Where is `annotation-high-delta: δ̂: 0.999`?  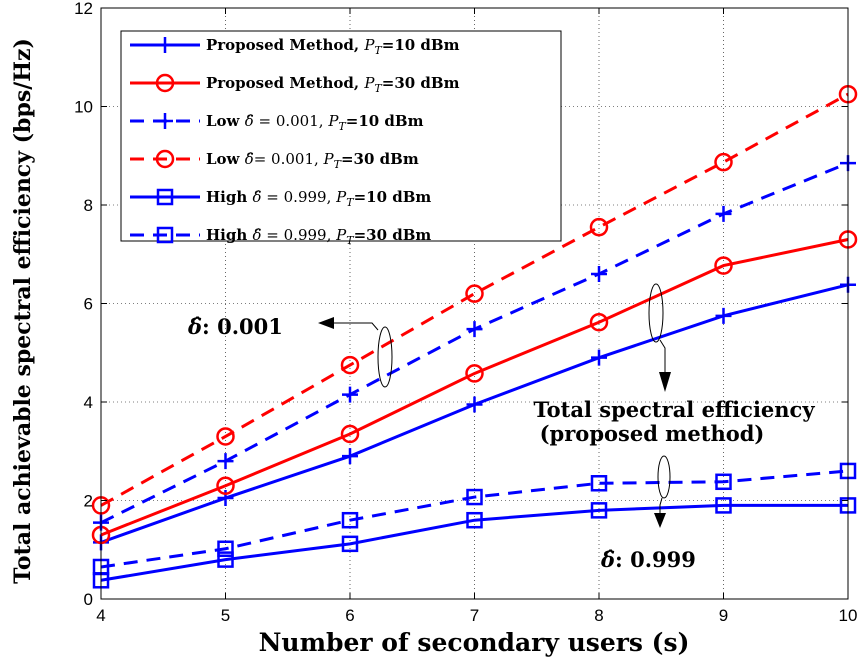
annotation-high-delta: δ̂: 0.999 is located at coordinates (648, 513).